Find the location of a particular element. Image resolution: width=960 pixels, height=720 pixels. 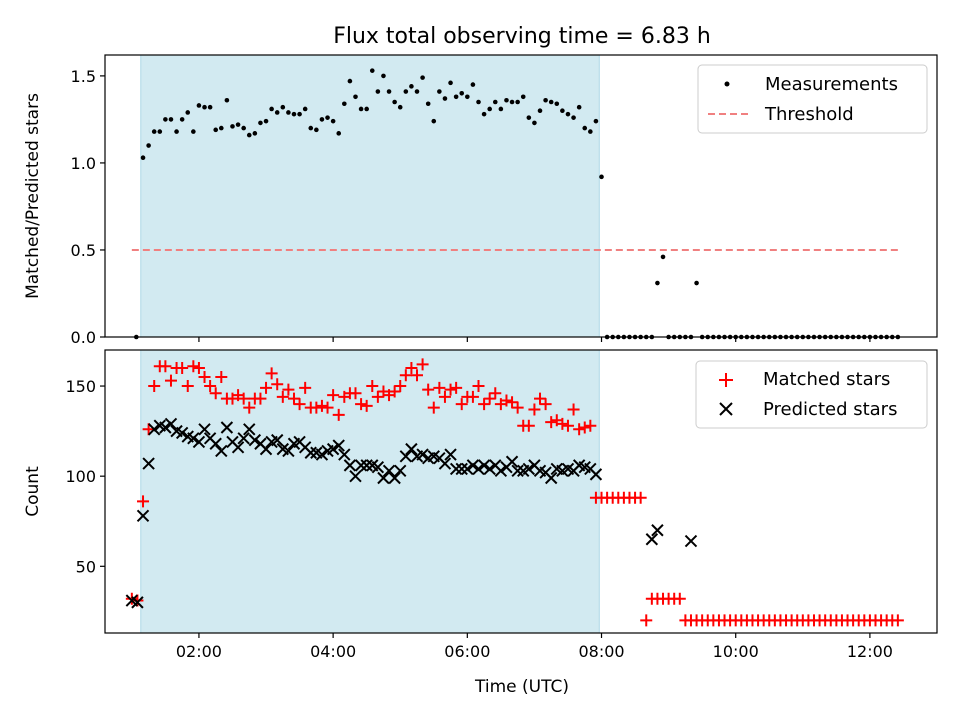

top-legend: Measurements Threshold is located at coordinates (812, 99).